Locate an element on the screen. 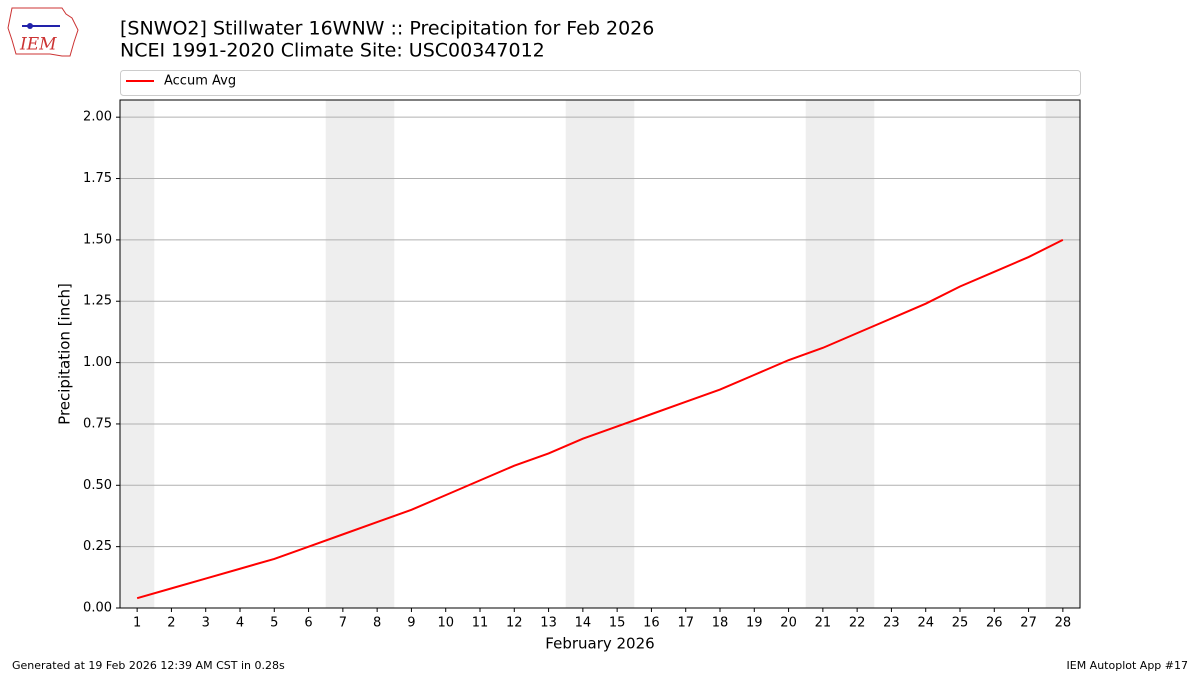 This screenshot has height=675, width=1200. x-tick-label: 21 is located at coordinates (823, 623).